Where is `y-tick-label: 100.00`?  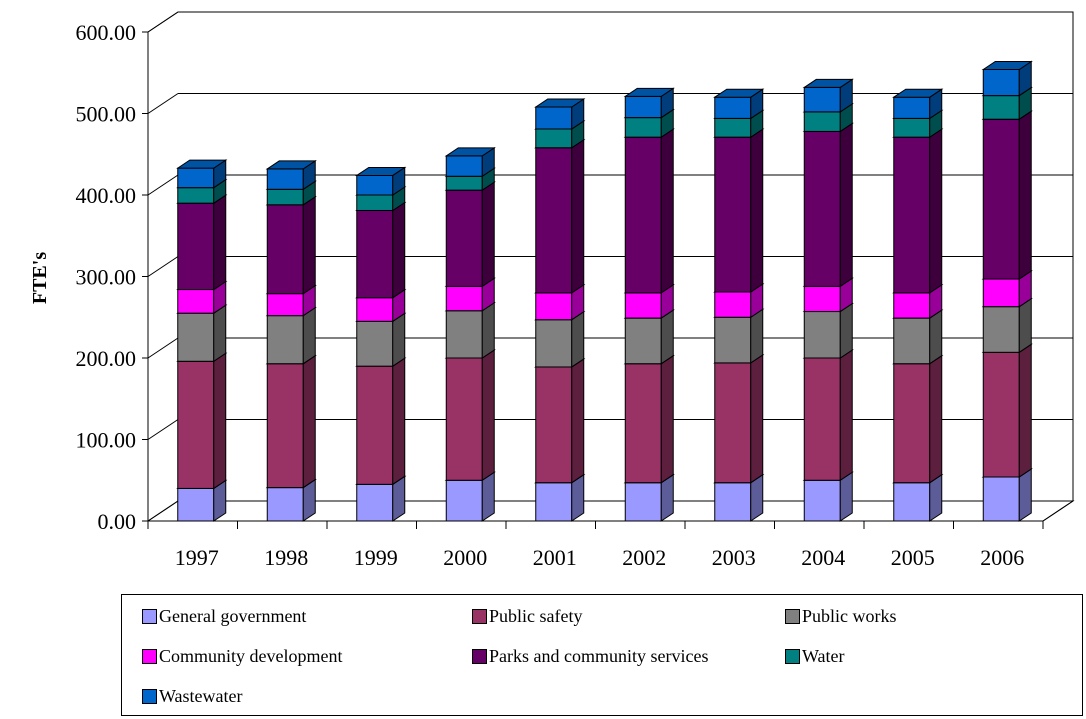
y-tick-label: 100.00 is located at coordinates (106, 440).